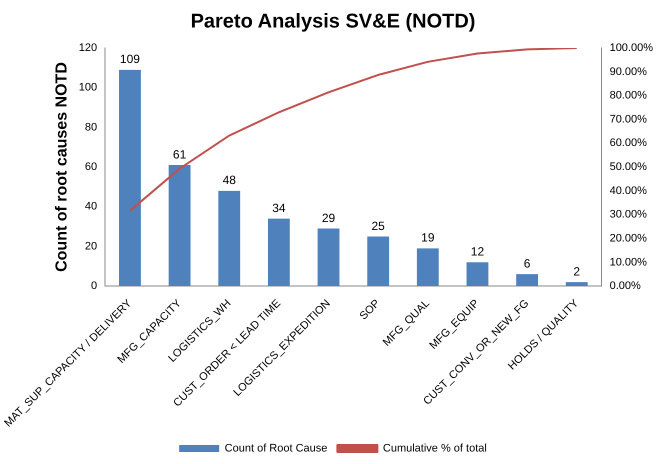 Image resolution: width=666 pixels, height=464 pixels. Describe the element at coordinates (625, 286) in the screenshot. I see `y2-tick-label: 0.00%` at that location.